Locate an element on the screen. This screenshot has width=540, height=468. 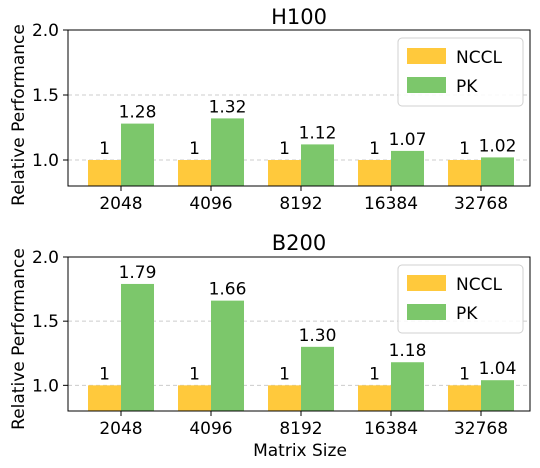
data-label: 1.30 is located at coordinates (318, 336).